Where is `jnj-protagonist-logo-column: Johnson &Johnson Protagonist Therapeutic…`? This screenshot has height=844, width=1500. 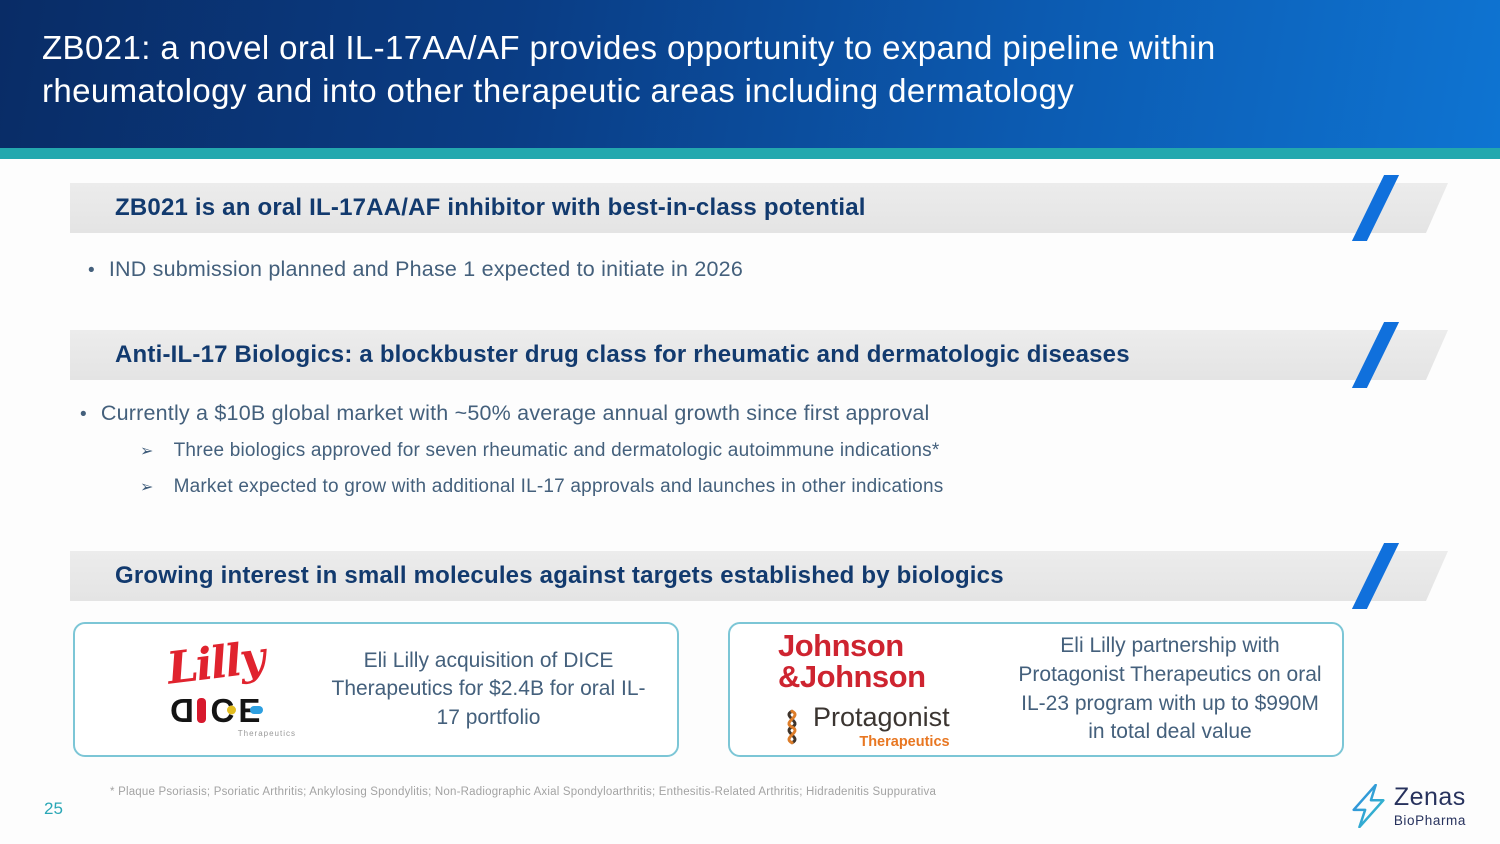 jnj-protagonist-logo-column: Johnson &Johnson Protagonist Therapeutic… is located at coordinates (888, 690).